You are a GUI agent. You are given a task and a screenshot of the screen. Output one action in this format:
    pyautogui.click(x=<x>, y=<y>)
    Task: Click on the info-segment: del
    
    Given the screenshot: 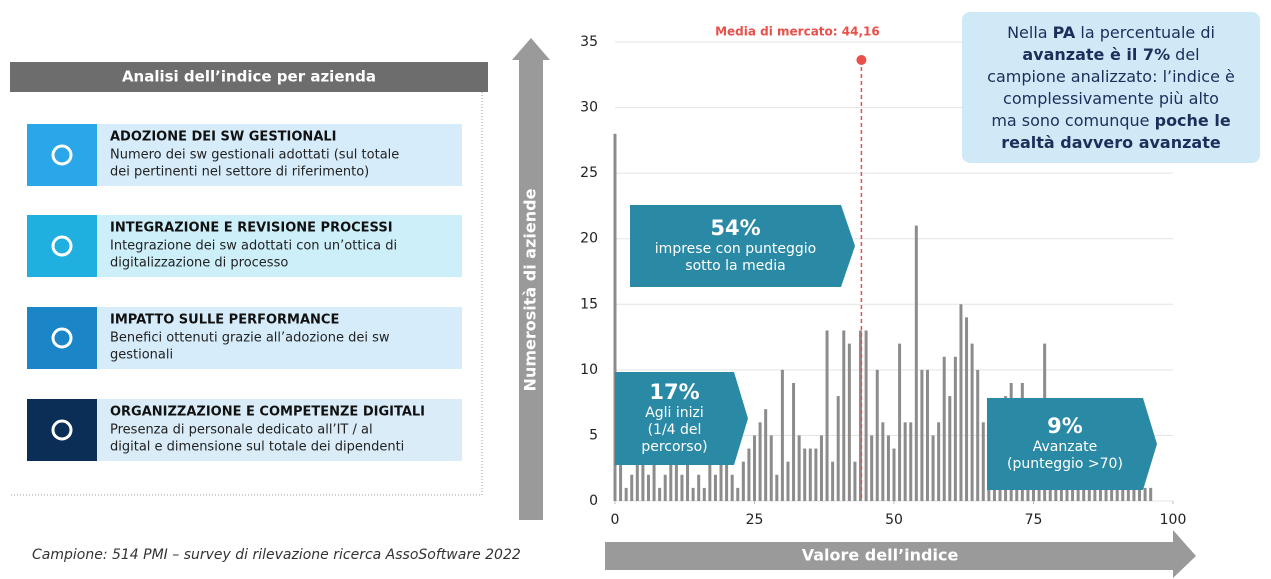 What is the action you would take?
    pyautogui.click(x=1185, y=54)
    